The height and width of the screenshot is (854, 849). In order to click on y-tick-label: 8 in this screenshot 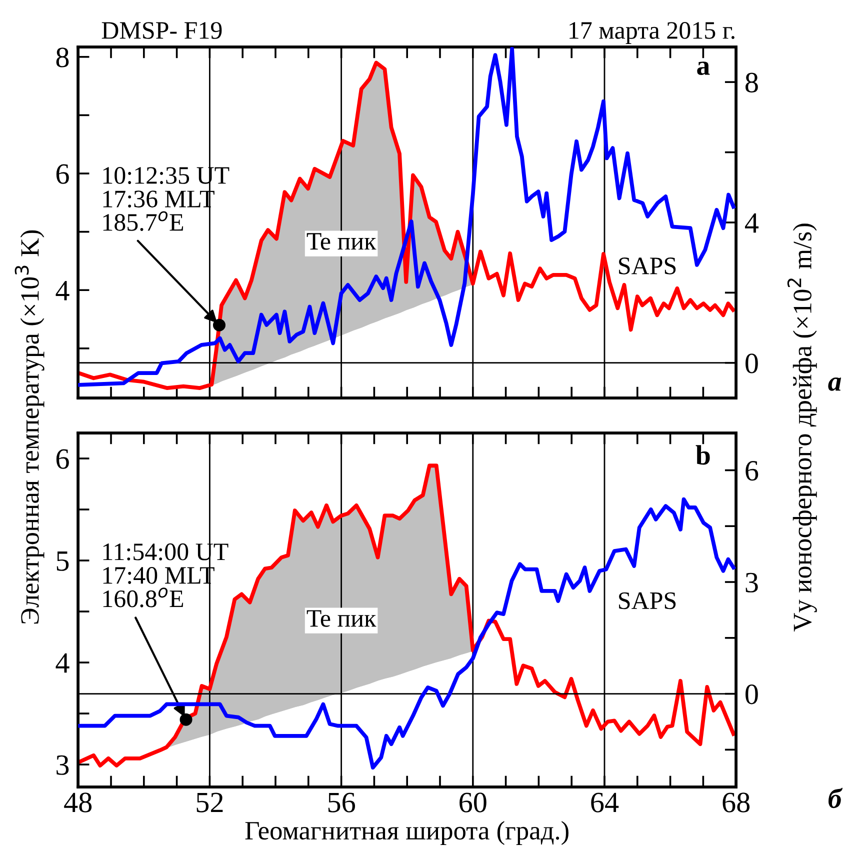, I will do `click(62, 58)`.